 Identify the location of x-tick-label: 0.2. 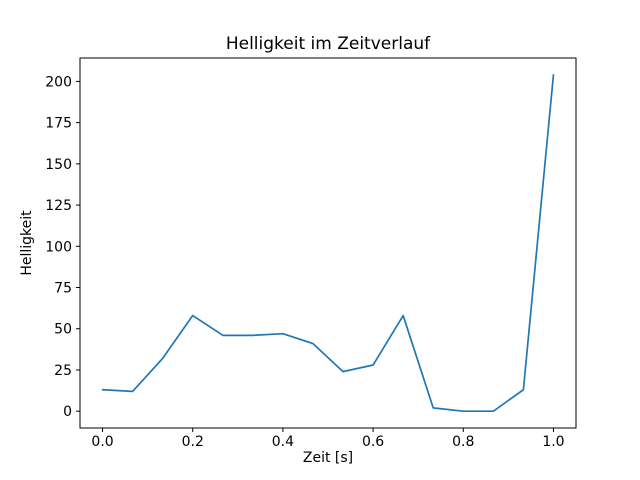
(193, 442).